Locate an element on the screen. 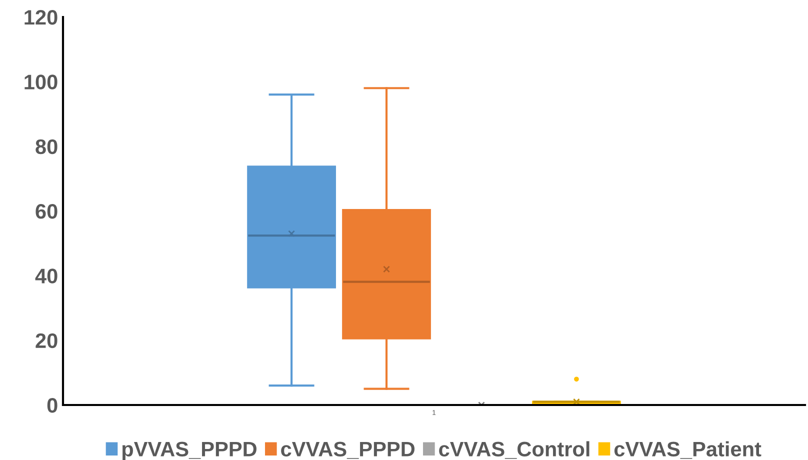  y-tick-label: 100 is located at coordinates (41, 82).